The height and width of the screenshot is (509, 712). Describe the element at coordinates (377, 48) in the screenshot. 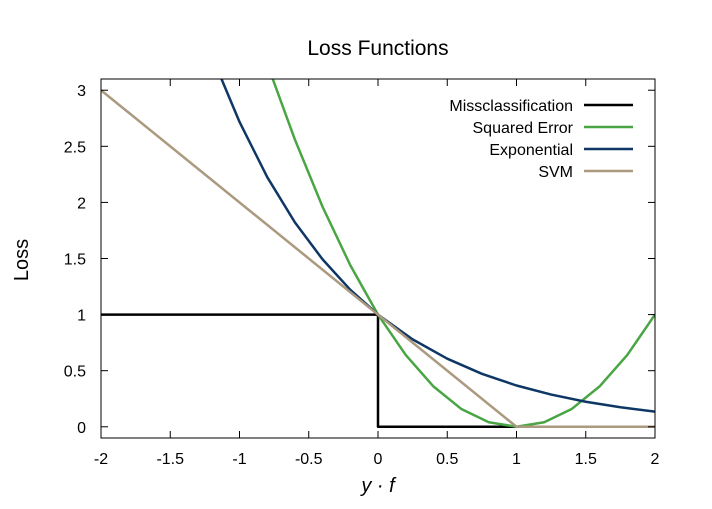

I see `chart-title: Loss Functions` at that location.